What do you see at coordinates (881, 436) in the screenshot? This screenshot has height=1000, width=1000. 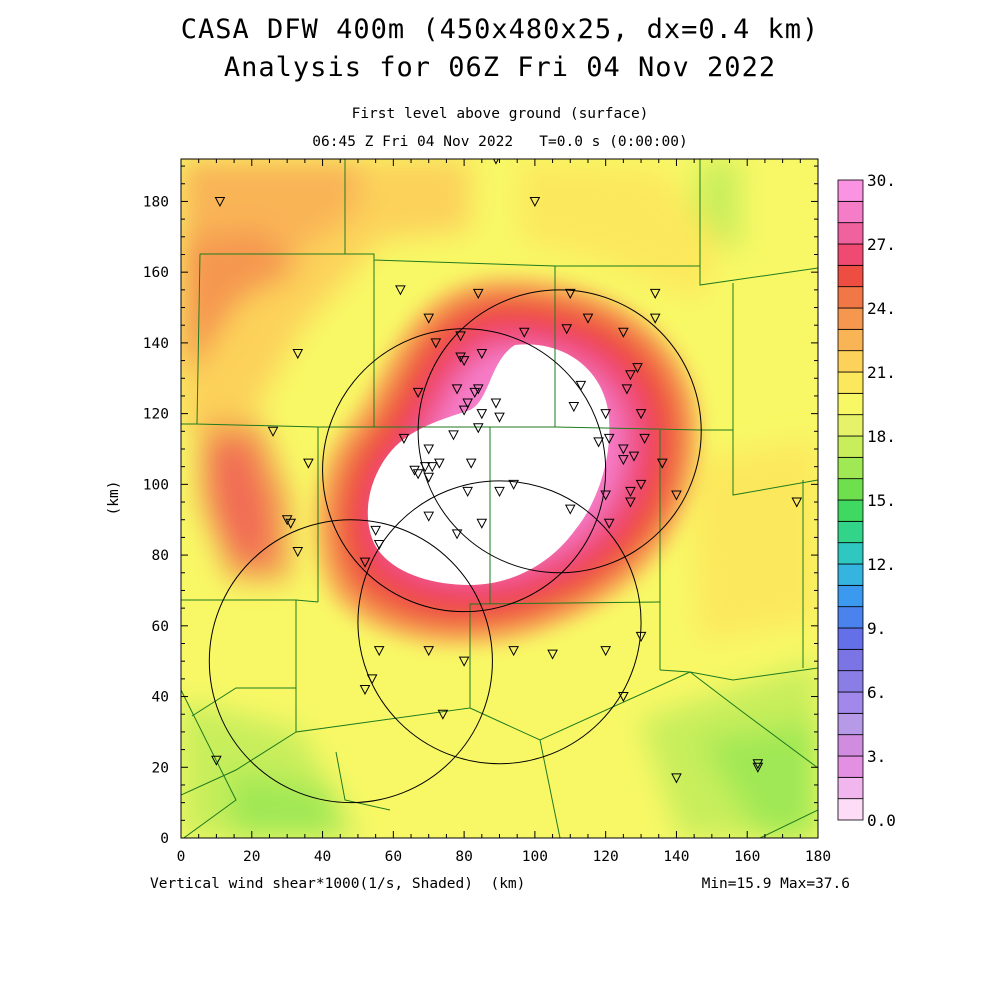 I see `colorbar-label: 18.` at bounding box center [881, 436].